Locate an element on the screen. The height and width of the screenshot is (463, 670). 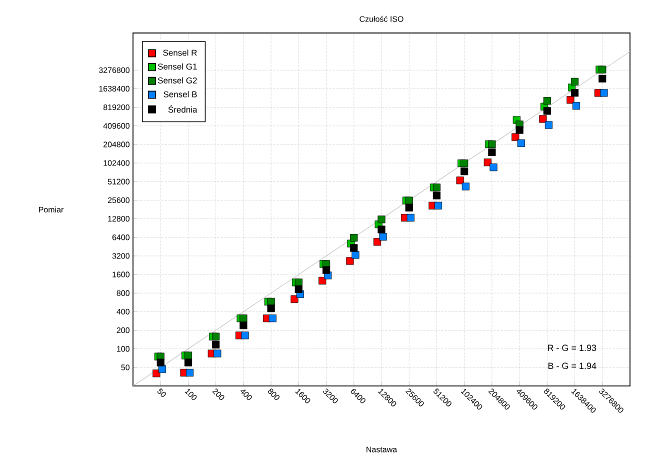
legend-label: Średnia is located at coordinates (183, 108).